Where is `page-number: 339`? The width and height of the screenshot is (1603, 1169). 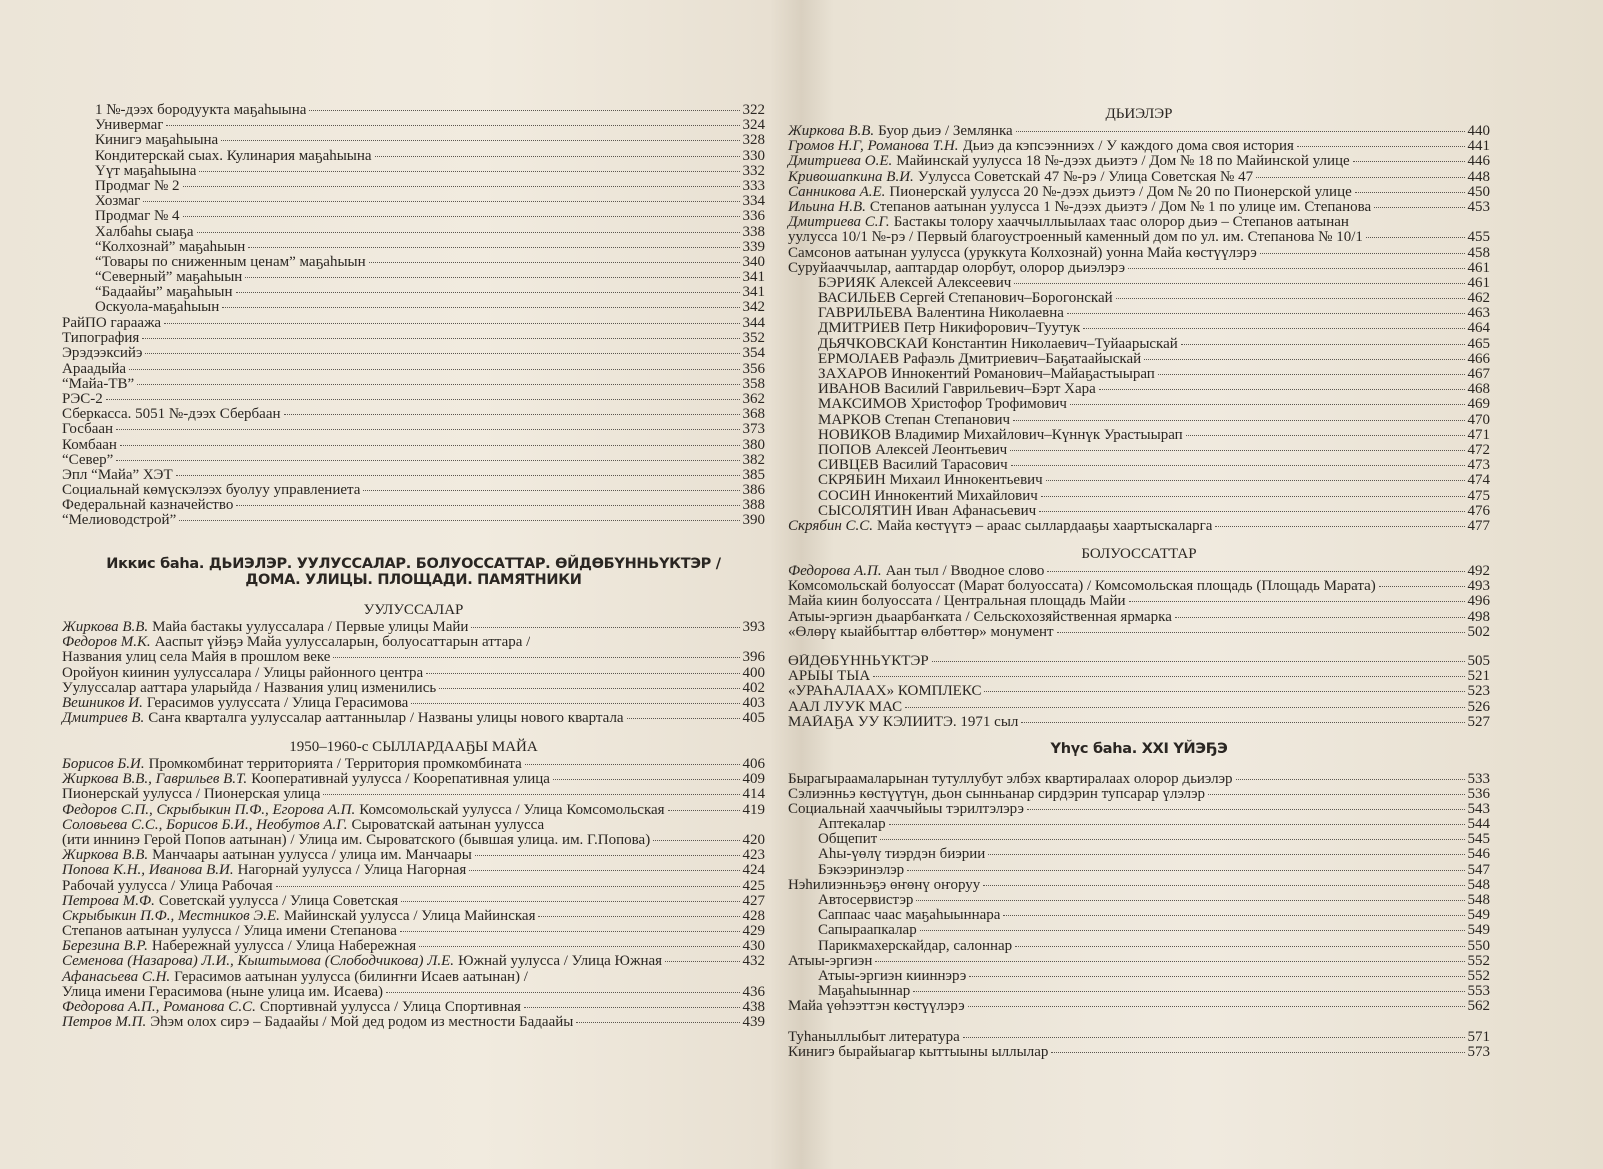 page-number: 339 is located at coordinates (754, 246).